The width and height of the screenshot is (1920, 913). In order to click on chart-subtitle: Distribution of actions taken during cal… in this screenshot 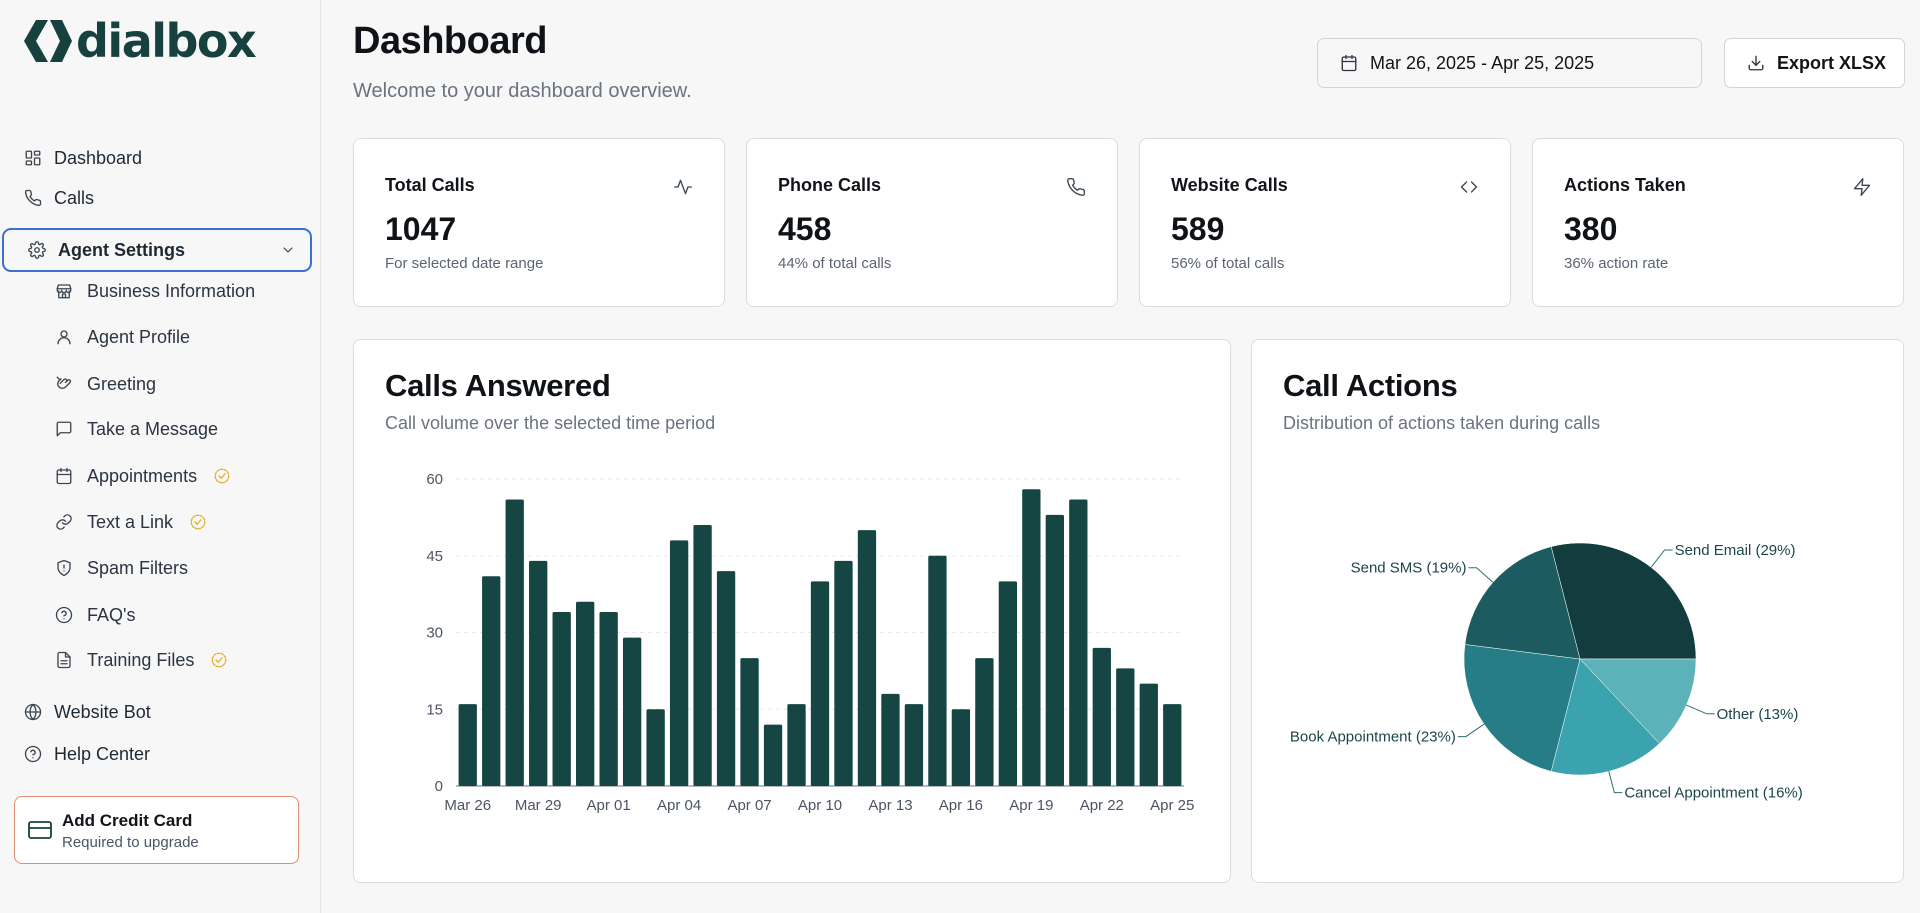, I will do `click(1442, 423)`.